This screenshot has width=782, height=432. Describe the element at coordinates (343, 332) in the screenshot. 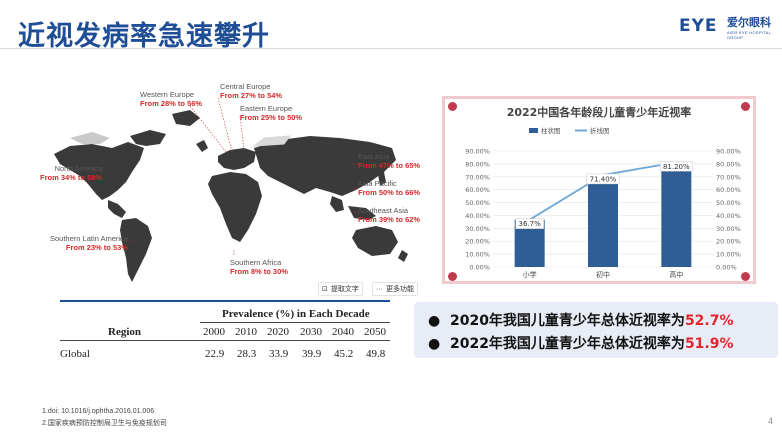

I see `year-2040: 2040` at that location.